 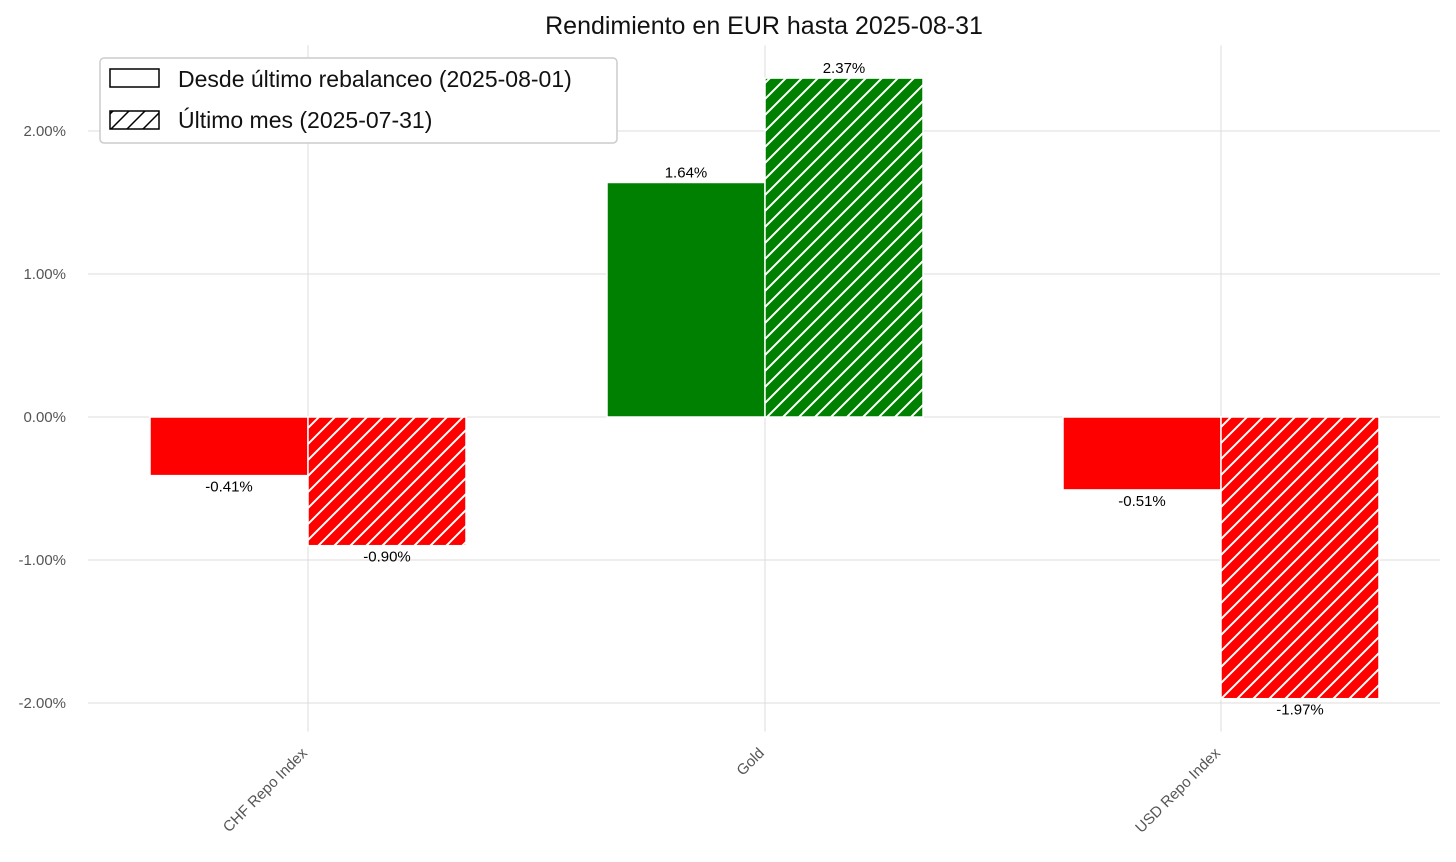 I want to click on legend-label-since-rebalance: Desde último rebalanceo (2025-08-01), so click(x=375, y=79).